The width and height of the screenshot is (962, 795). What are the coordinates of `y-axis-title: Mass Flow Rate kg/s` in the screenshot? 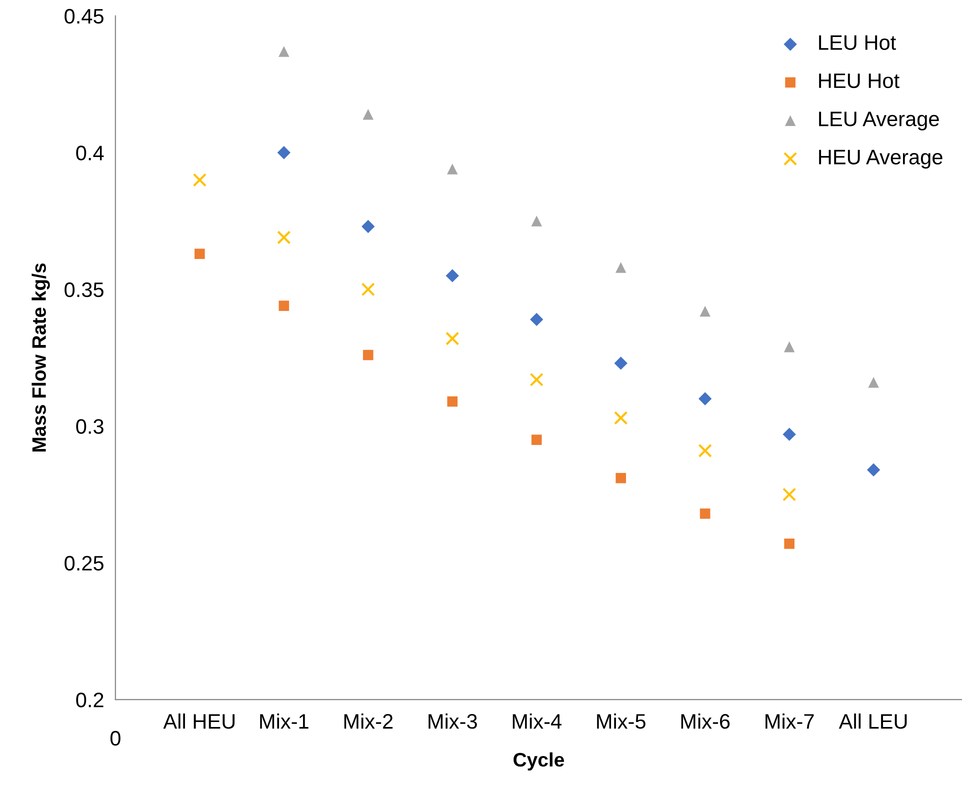 It's located at (41, 357).